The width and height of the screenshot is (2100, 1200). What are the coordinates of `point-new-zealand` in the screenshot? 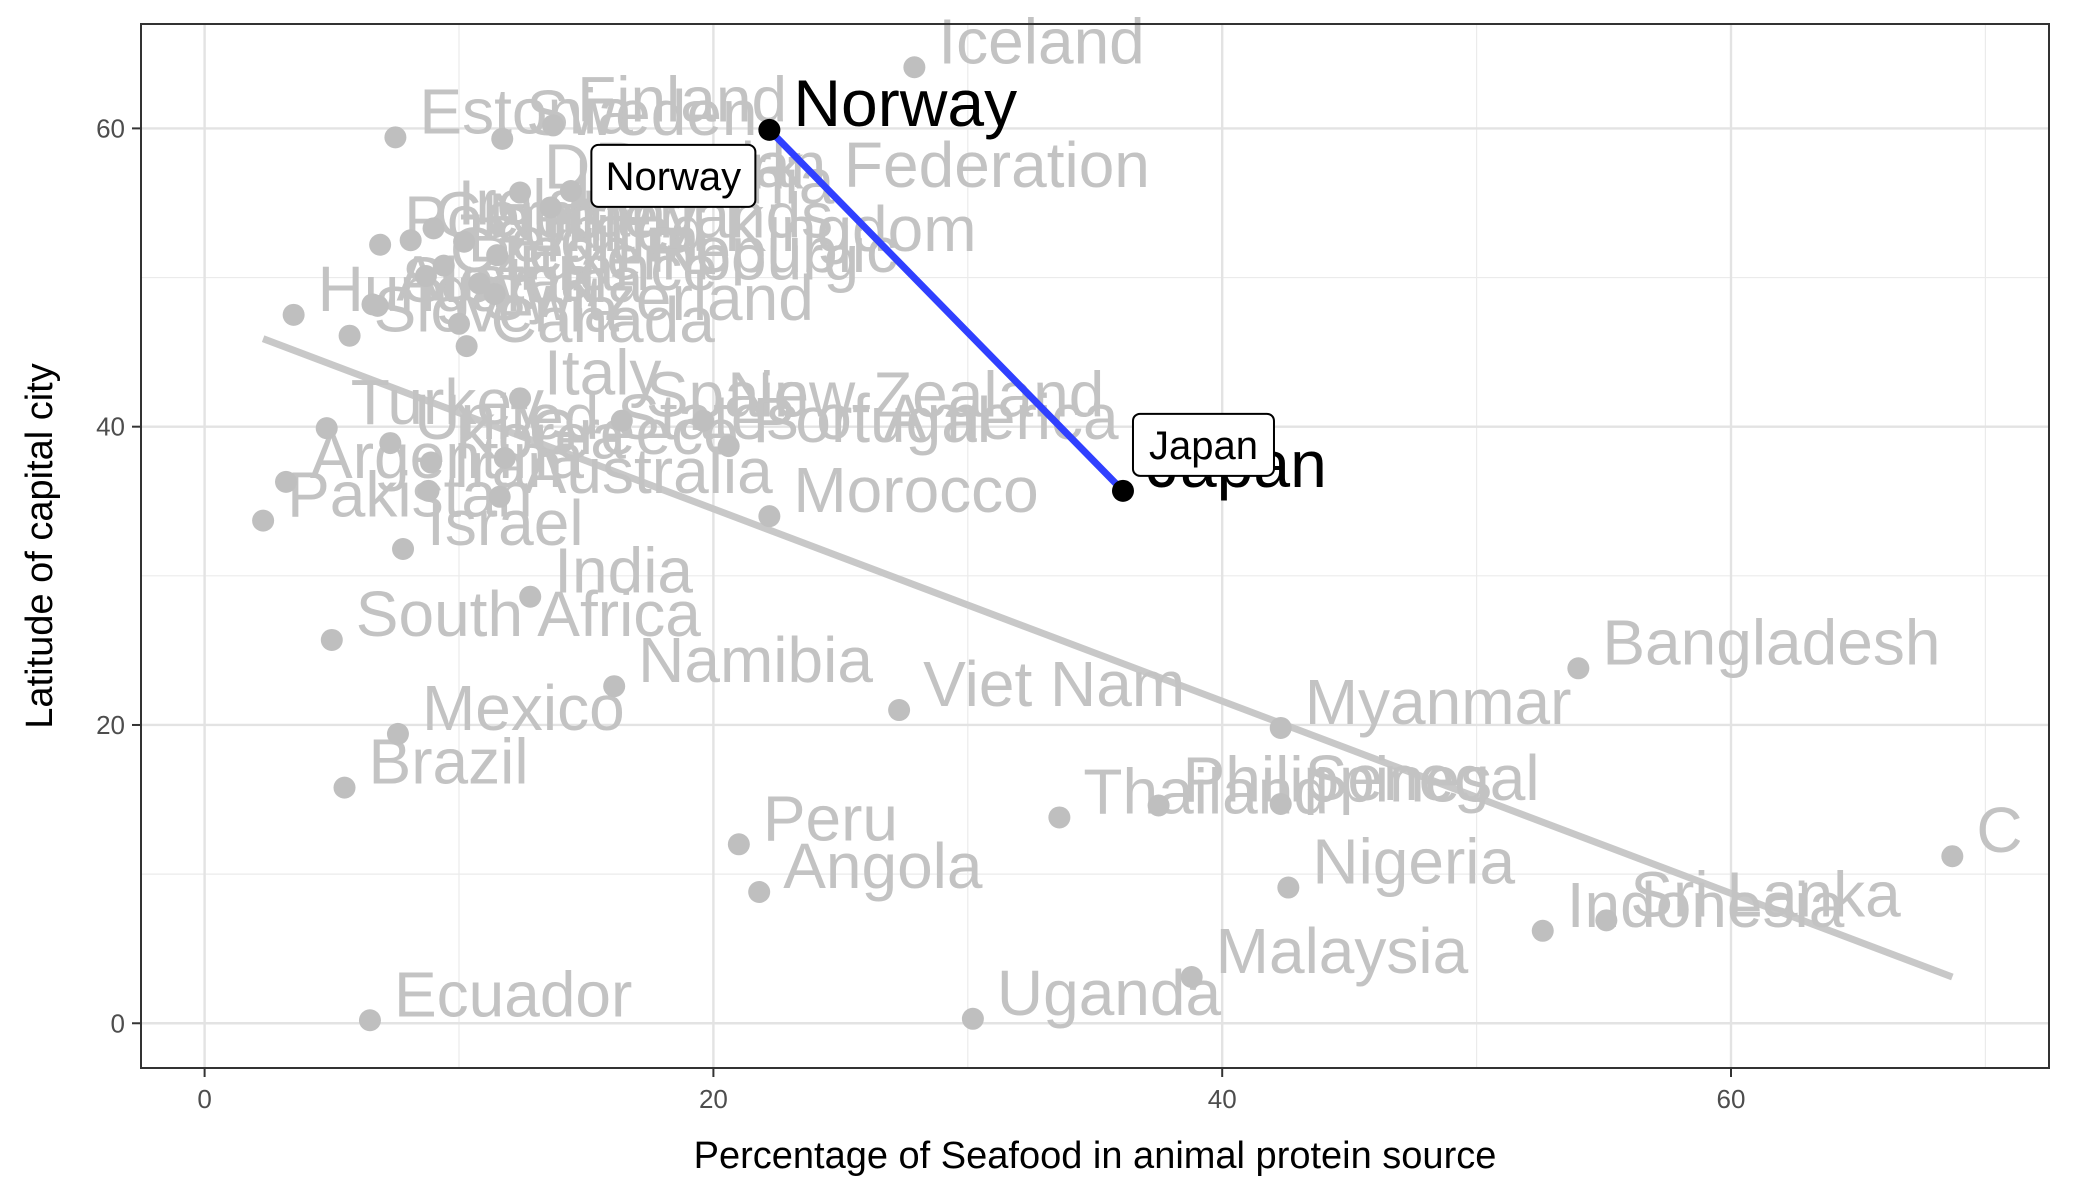 It's located at (703, 420).